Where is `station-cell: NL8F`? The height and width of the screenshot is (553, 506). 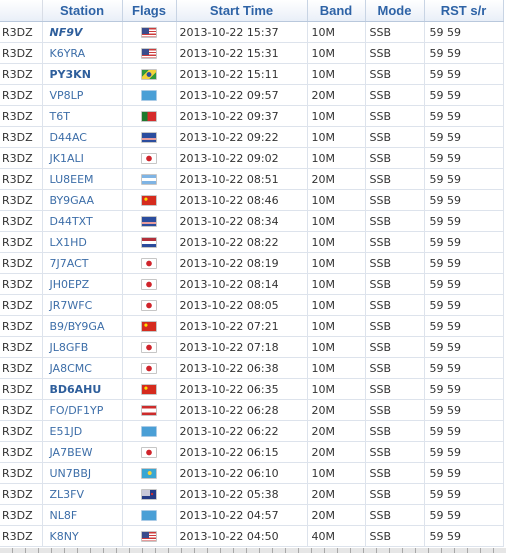 station-cell: NL8F is located at coordinates (82, 515).